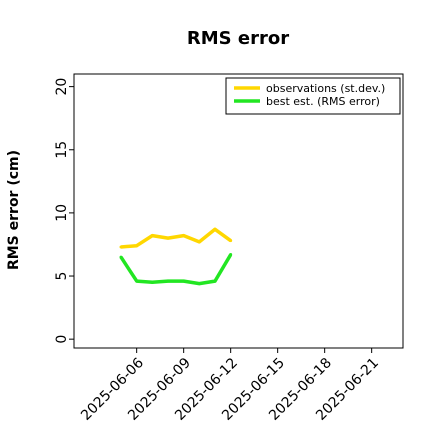  Describe the element at coordinates (62, 150) in the screenshot. I see `y-tick-label: 15` at that location.